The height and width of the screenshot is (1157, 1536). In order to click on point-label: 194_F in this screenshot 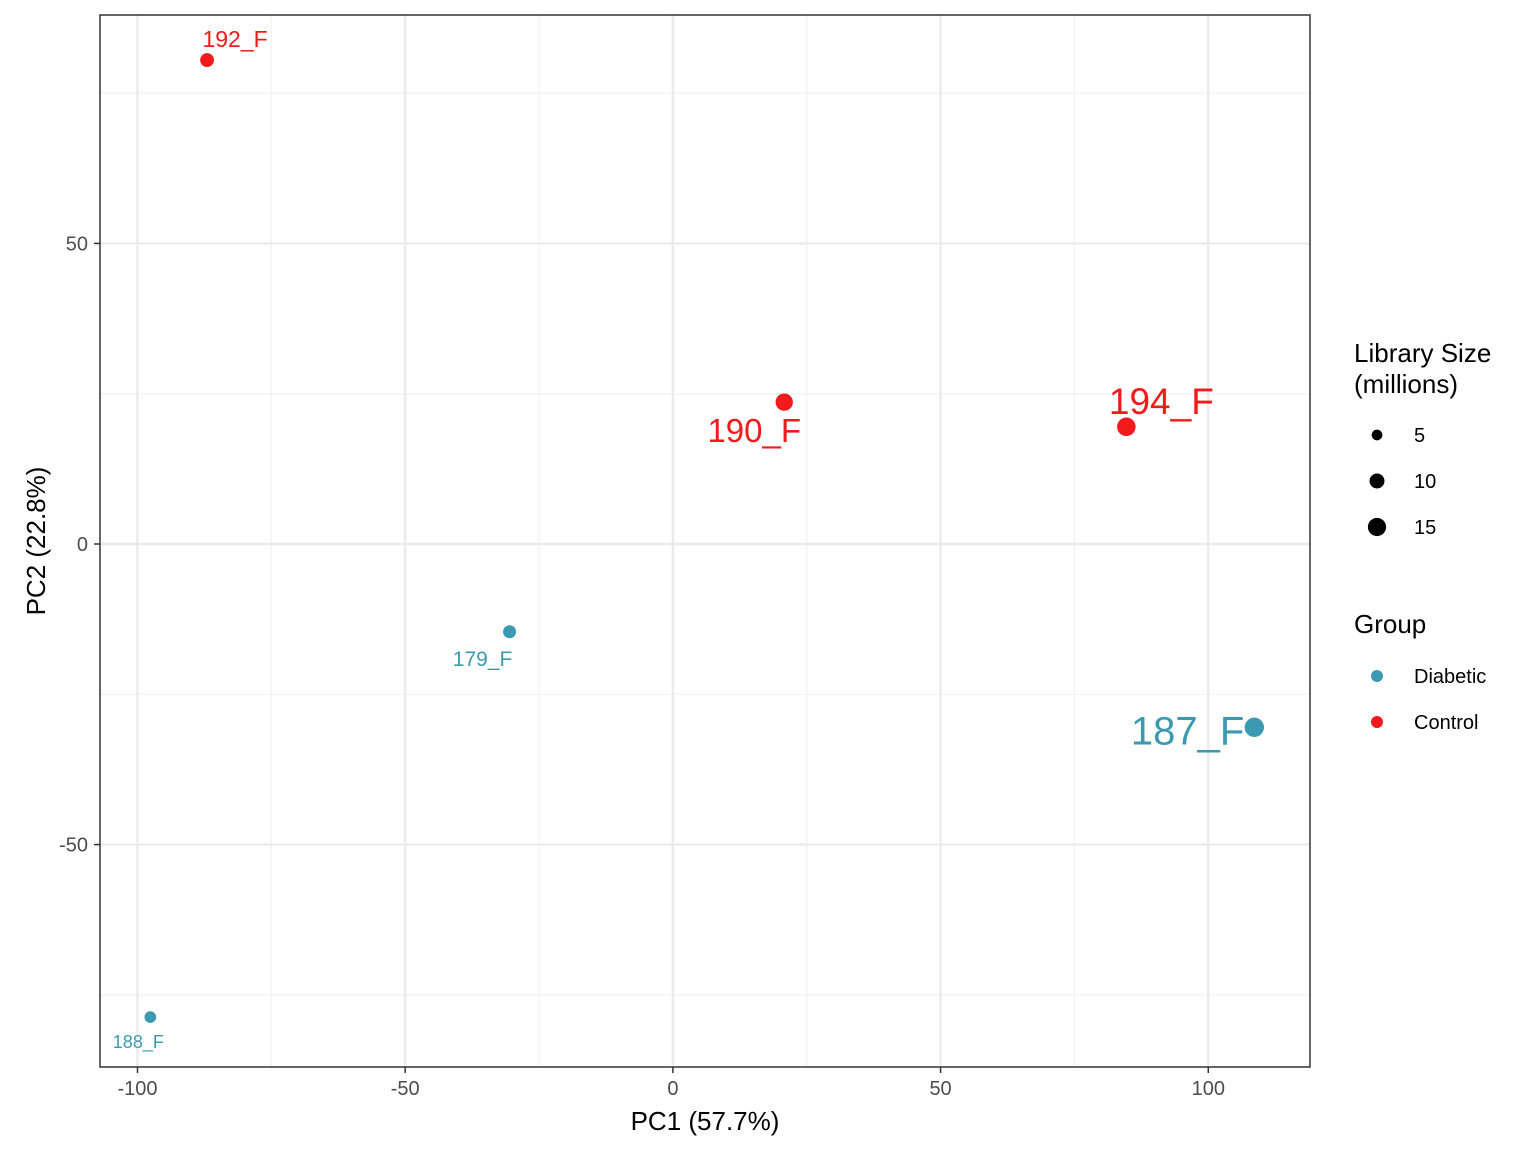, I will do `click(1161, 401)`.